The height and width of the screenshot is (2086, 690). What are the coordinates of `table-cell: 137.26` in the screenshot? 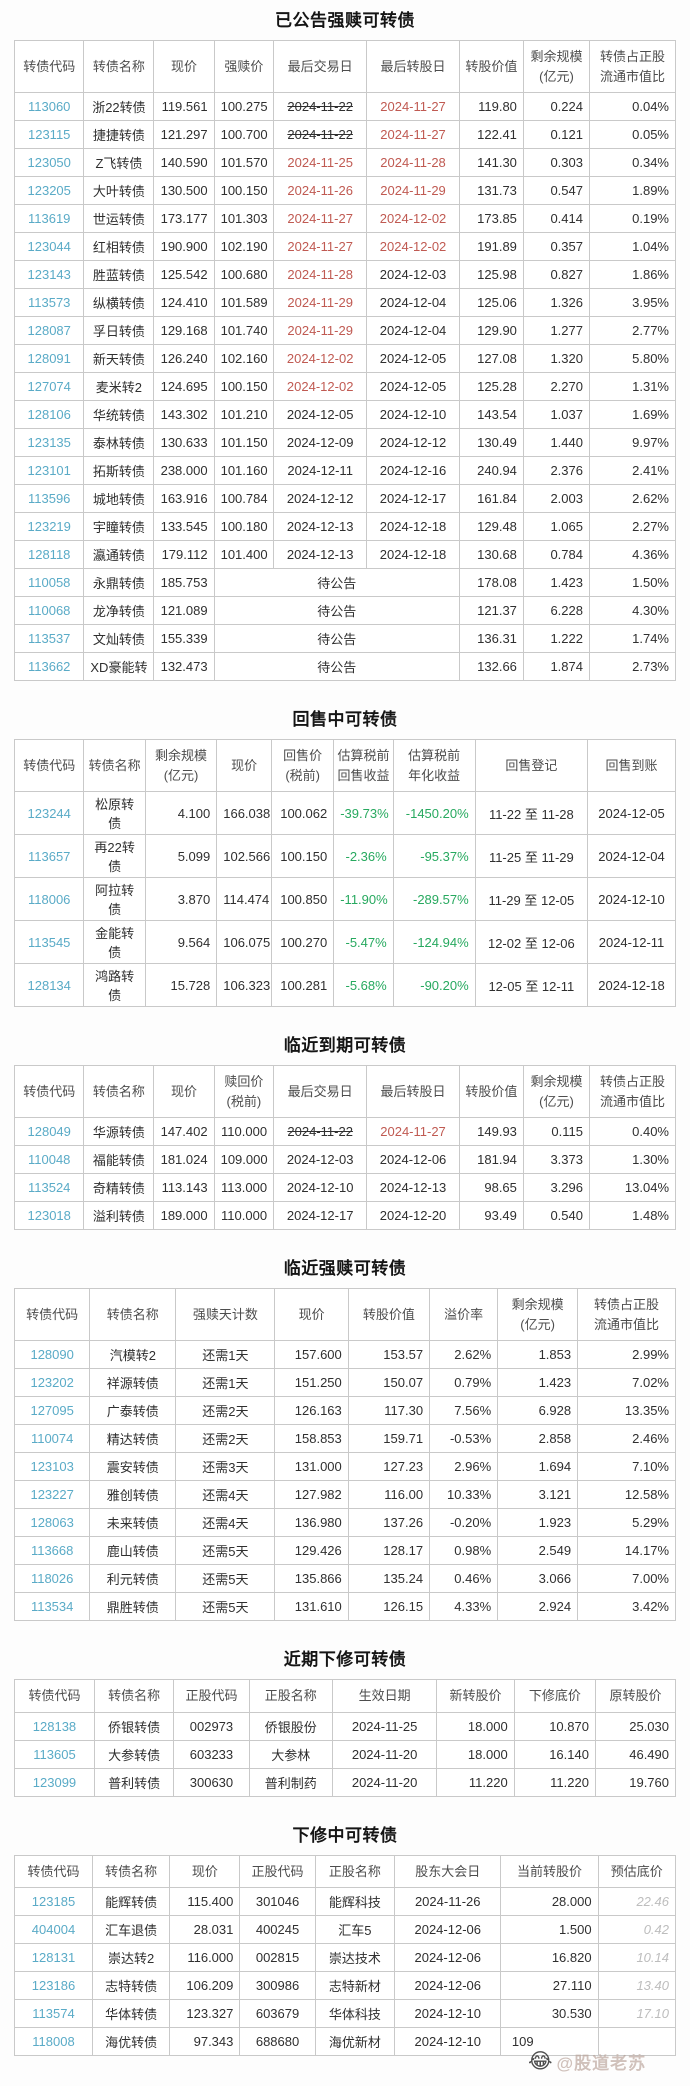 It's located at (389, 1522).